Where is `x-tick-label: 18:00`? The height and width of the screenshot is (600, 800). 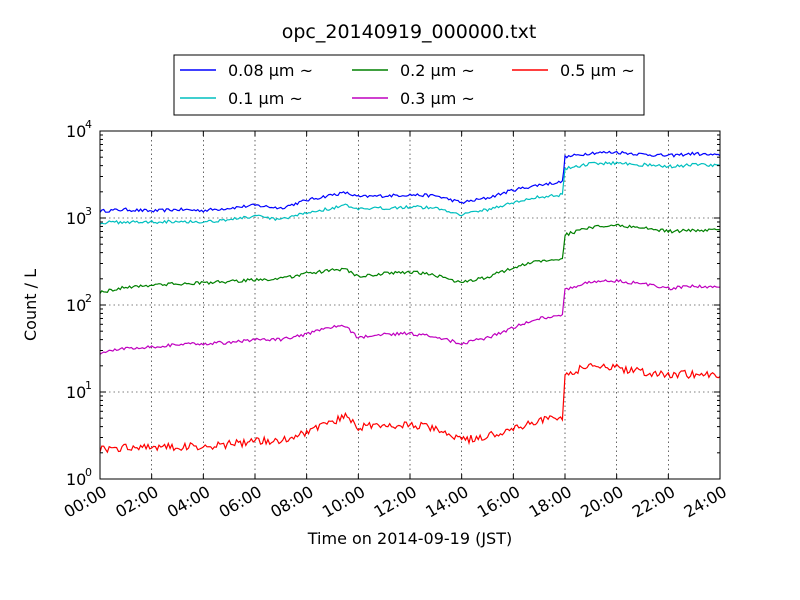 x-tick-label: 18:00 is located at coordinates (550, 502).